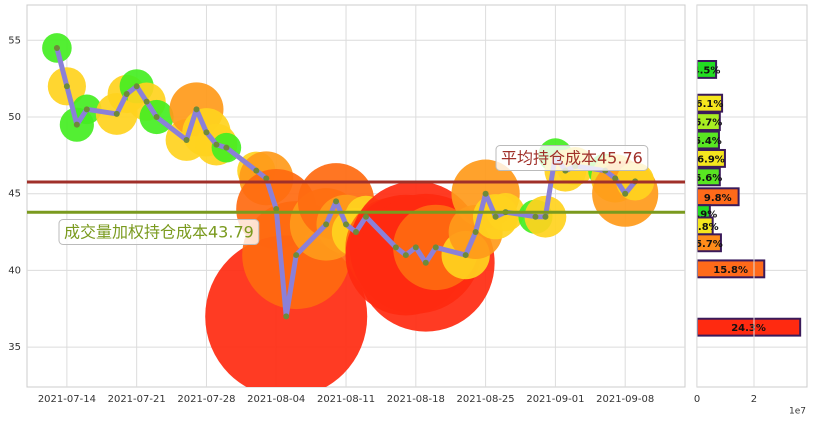 The height and width of the screenshot is (426, 813). Describe the element at coordinates (14, 117) in the screenshot. I see `y-tick-label: 50` at that location.